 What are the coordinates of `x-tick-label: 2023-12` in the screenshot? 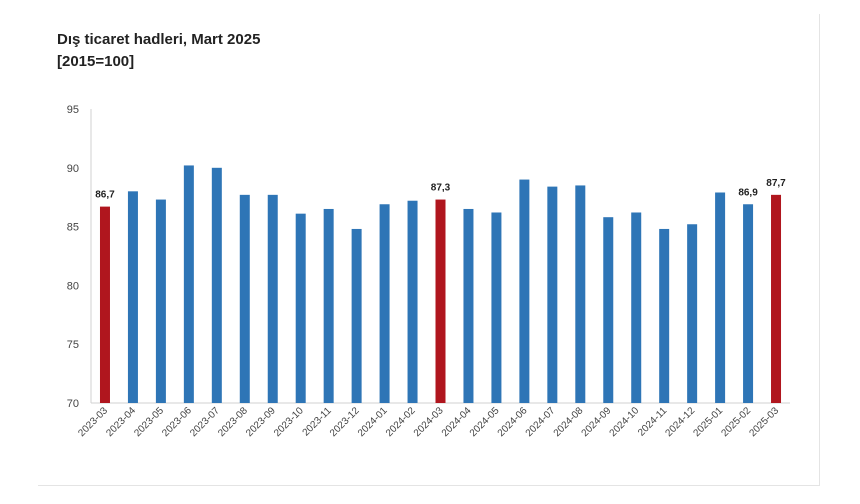 It's located at (345, 422).